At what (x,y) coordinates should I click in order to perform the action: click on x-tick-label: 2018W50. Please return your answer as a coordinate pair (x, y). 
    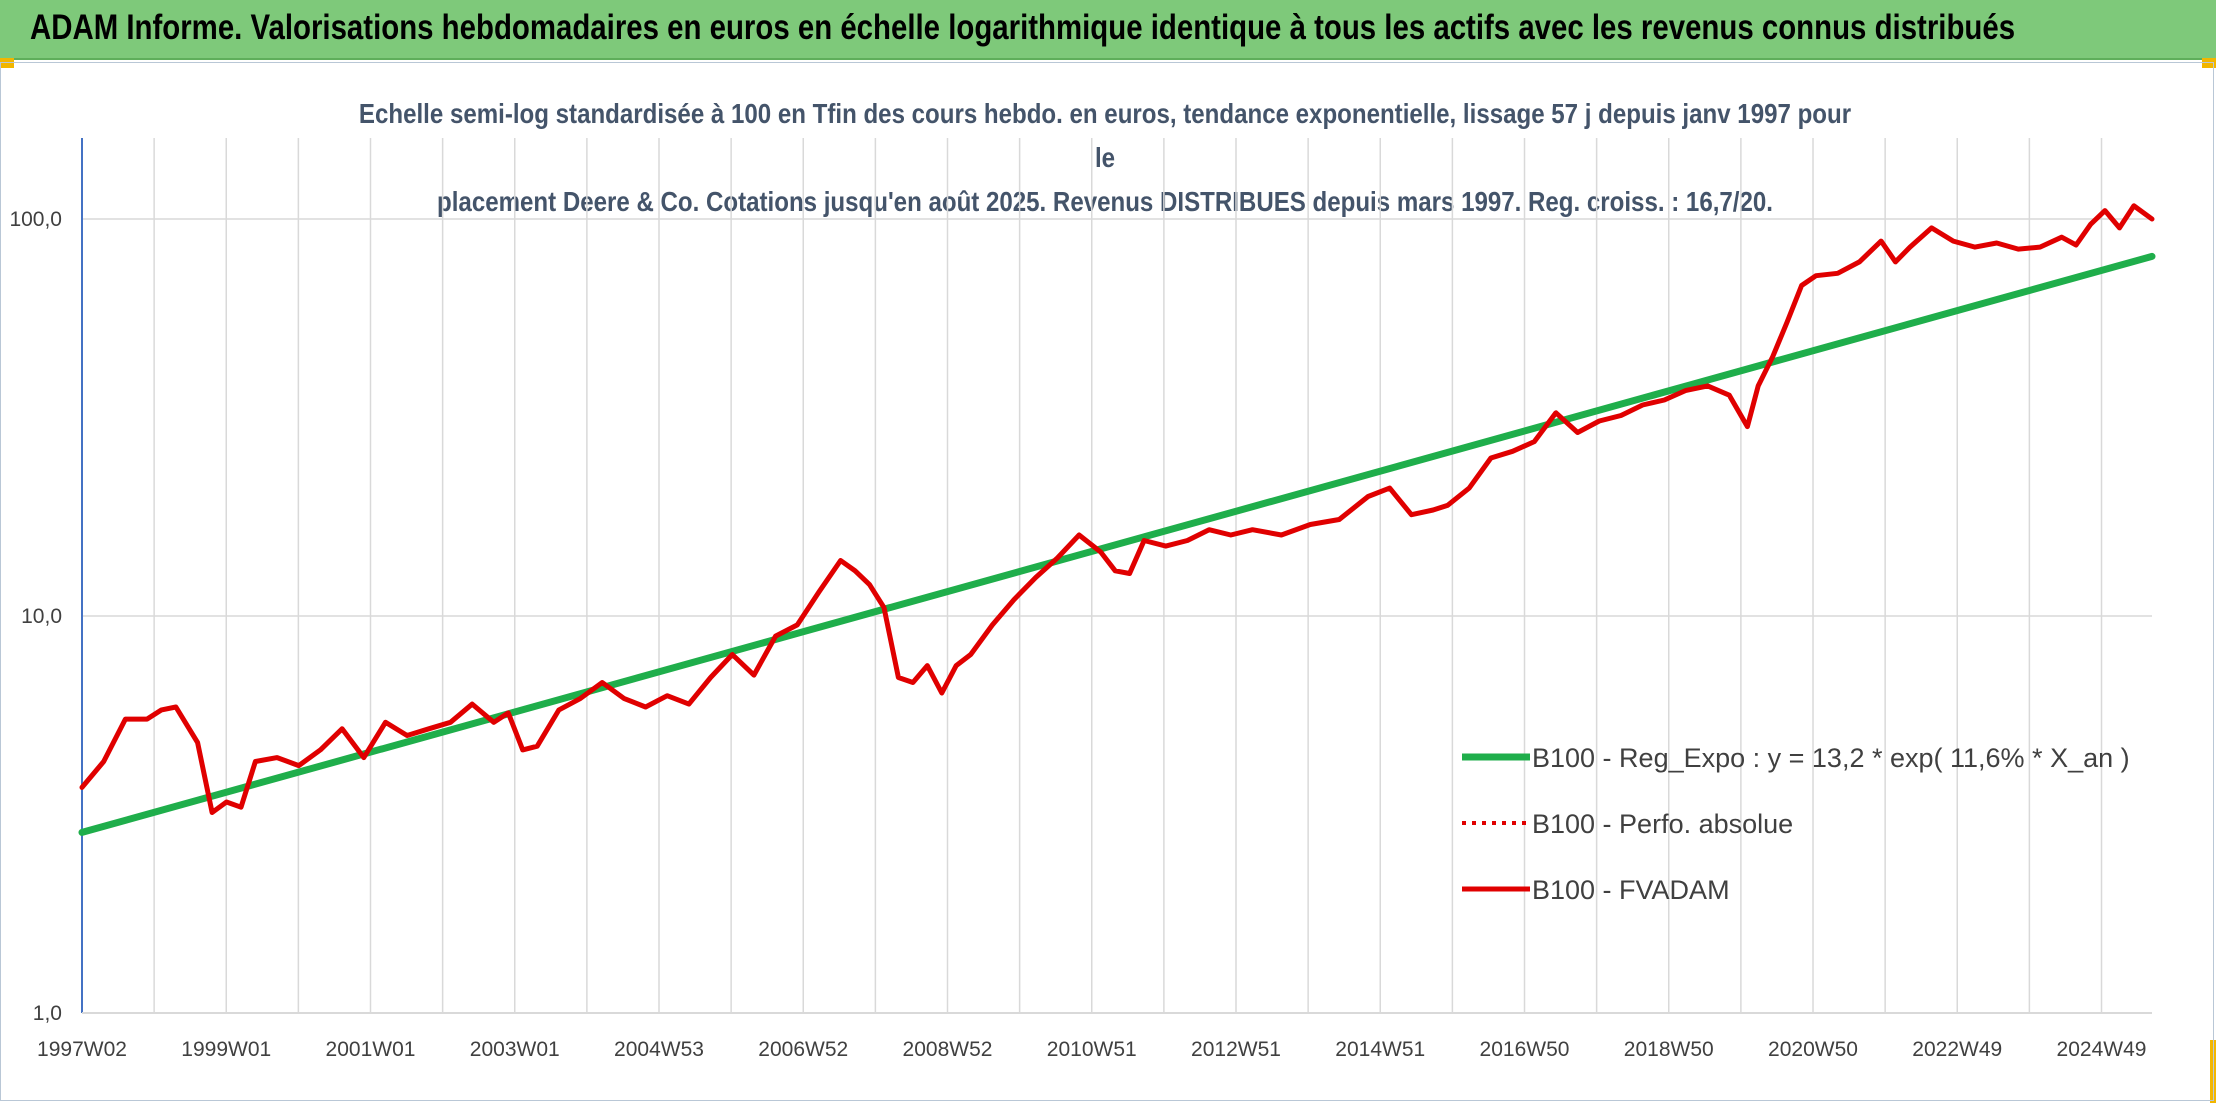
    Looking at the image, I should click on (1669, 1049).